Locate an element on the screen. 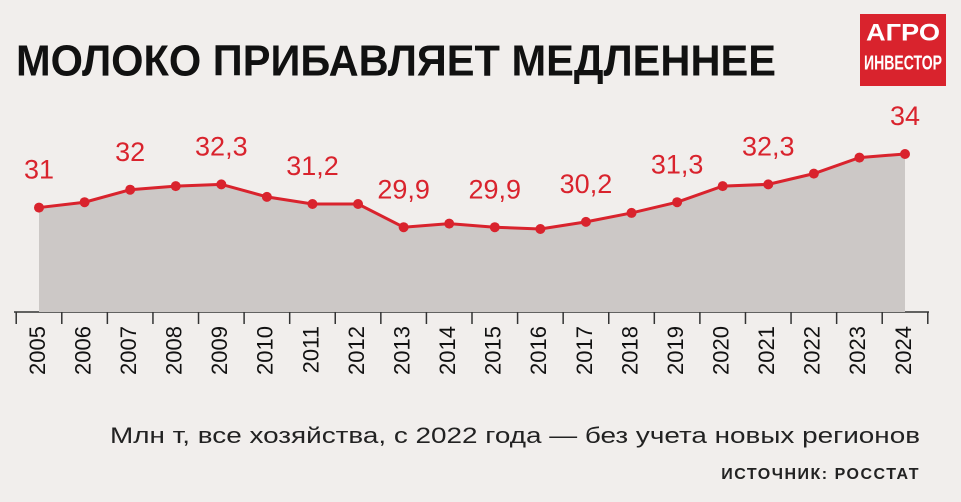  x-tick-label: 2022 is located at coordinates (812, 350).